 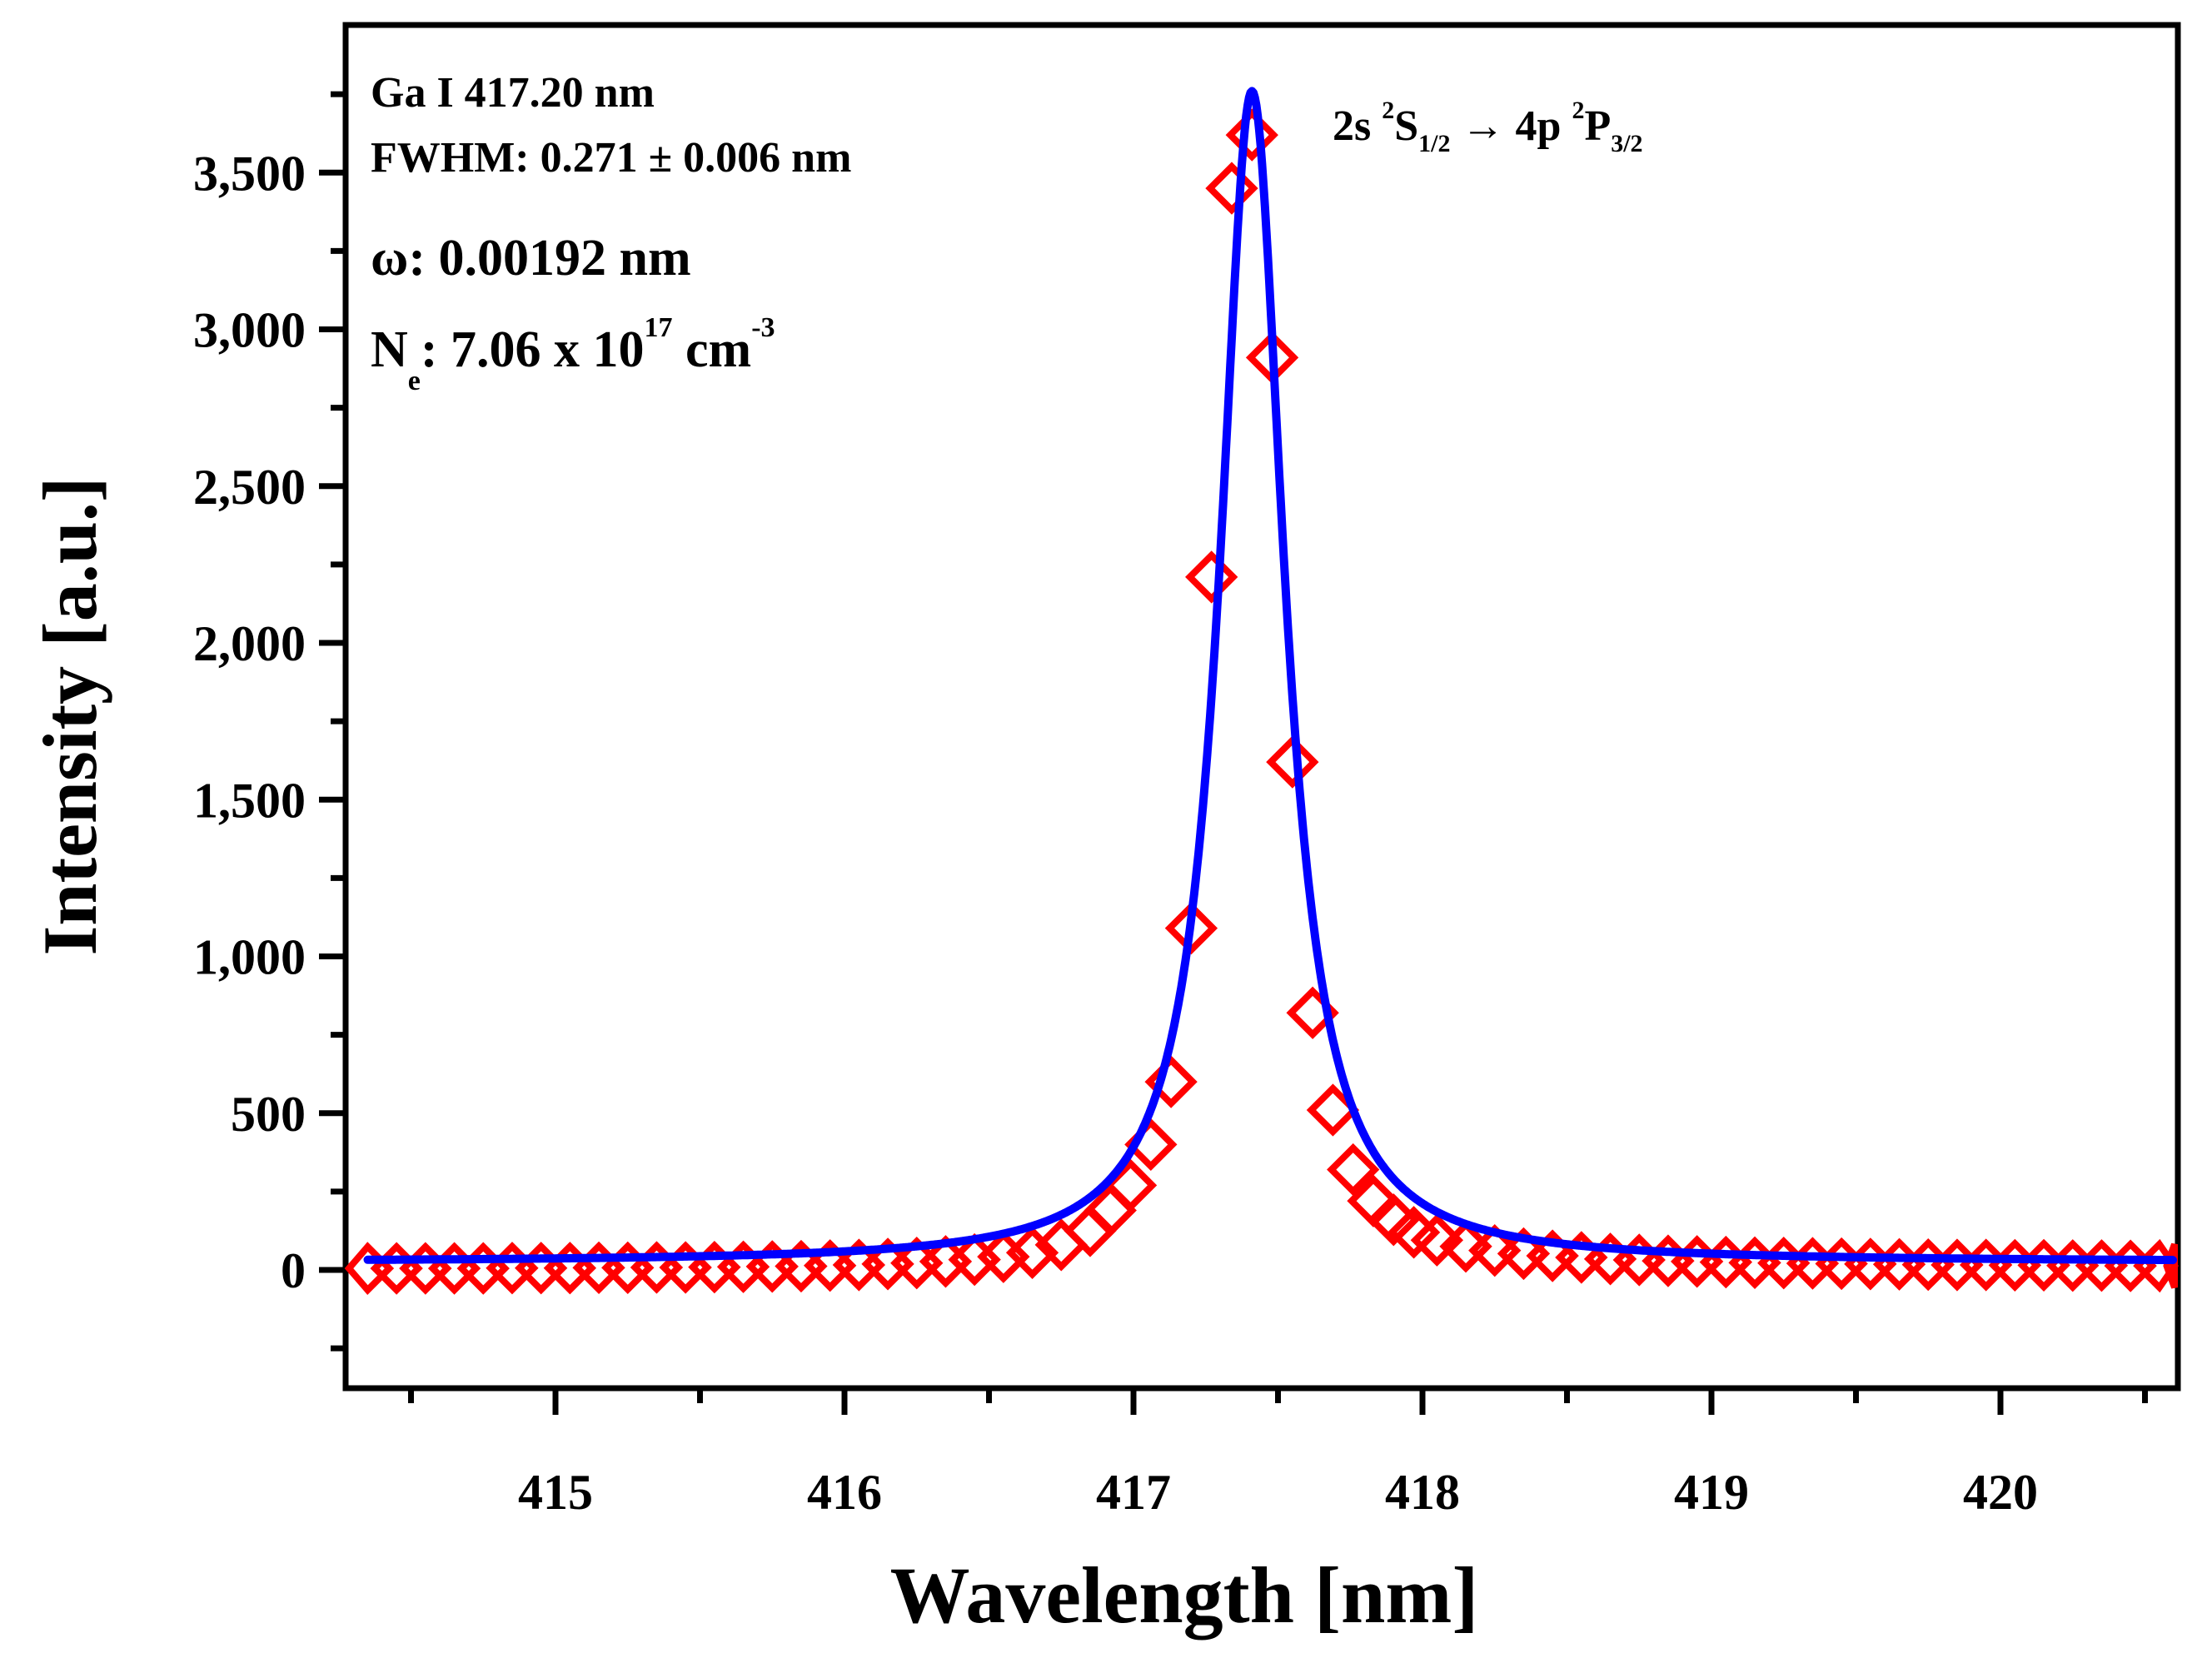 What do you see at coordinates (611, 158) in the screenshot?
I see `fwhm-label: FWHM: 0.271 ± 0.006 nm` at bounding box center [611, 158].